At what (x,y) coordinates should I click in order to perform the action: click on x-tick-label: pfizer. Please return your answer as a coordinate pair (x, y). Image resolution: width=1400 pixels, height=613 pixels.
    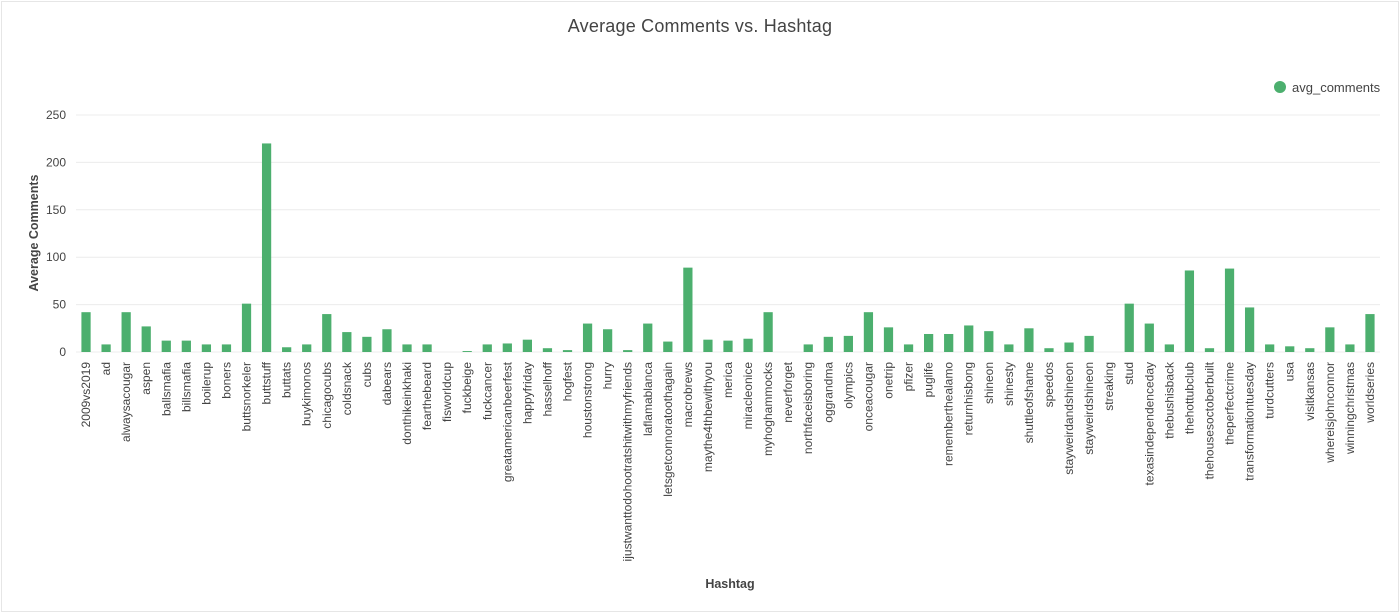
    Looking at the image, I should click on (909, 376).